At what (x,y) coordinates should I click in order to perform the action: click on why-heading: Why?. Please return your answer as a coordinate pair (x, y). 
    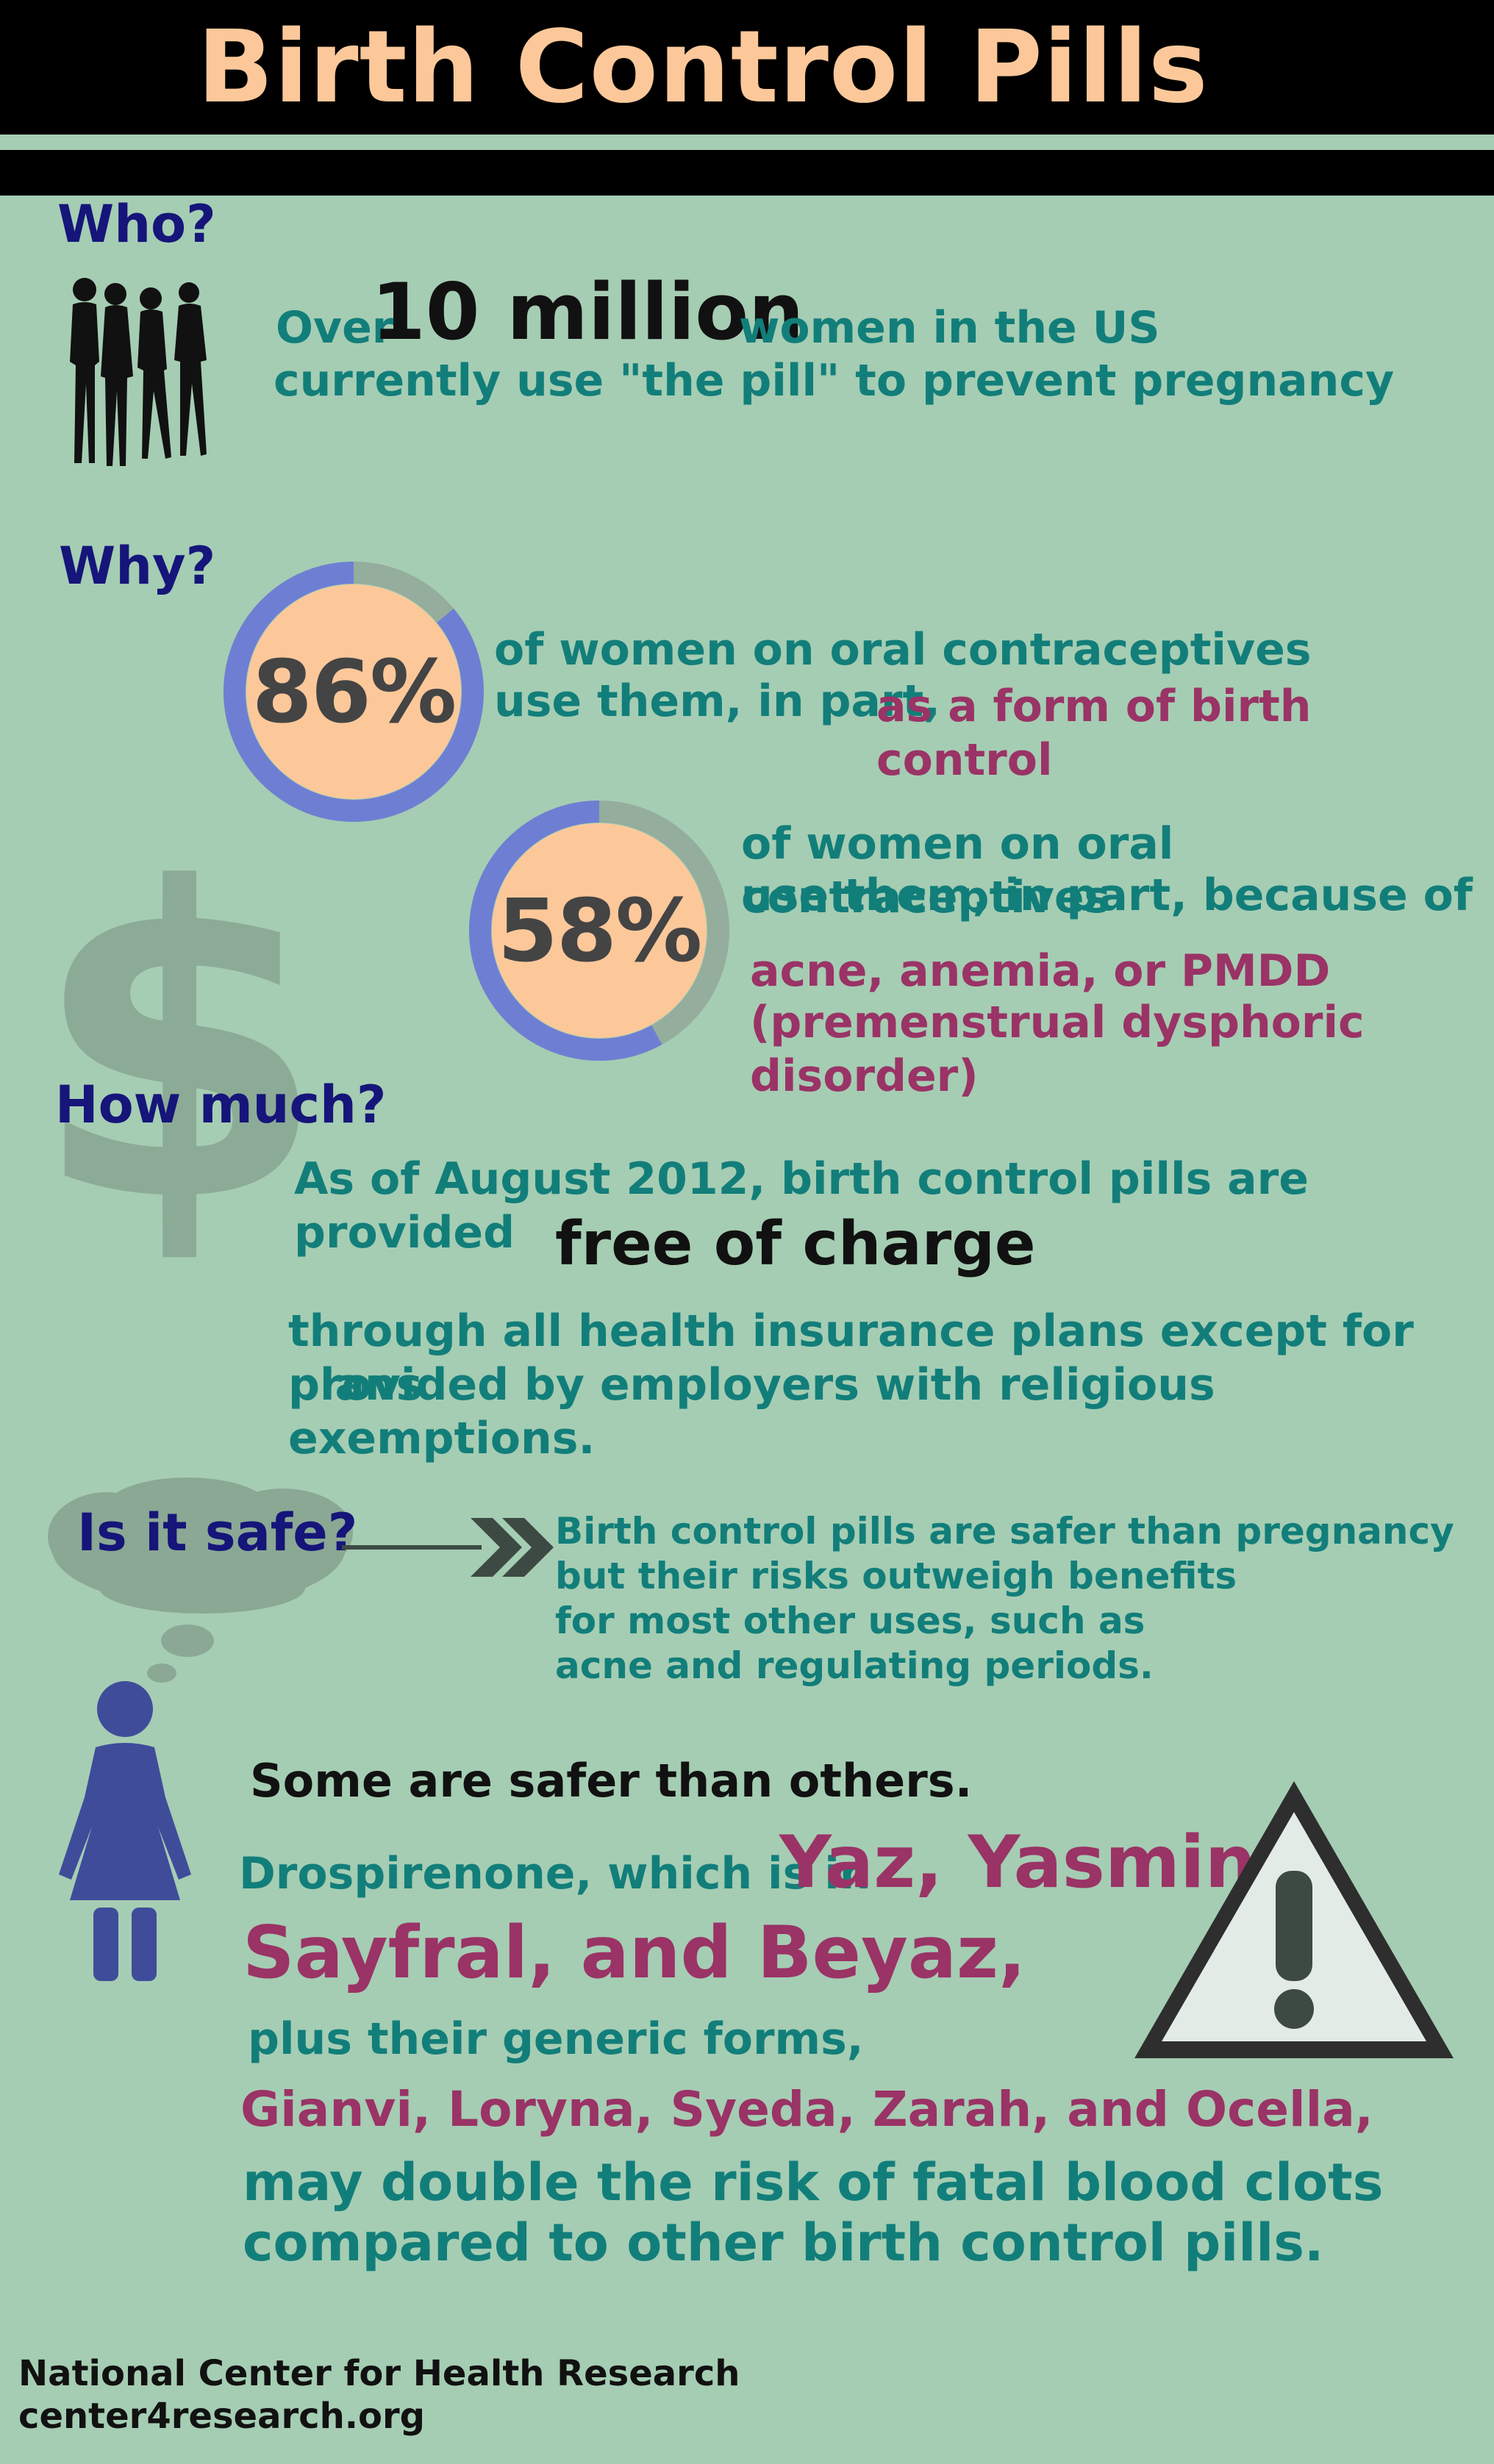
    Looking at the image, I should click on (138, 566).